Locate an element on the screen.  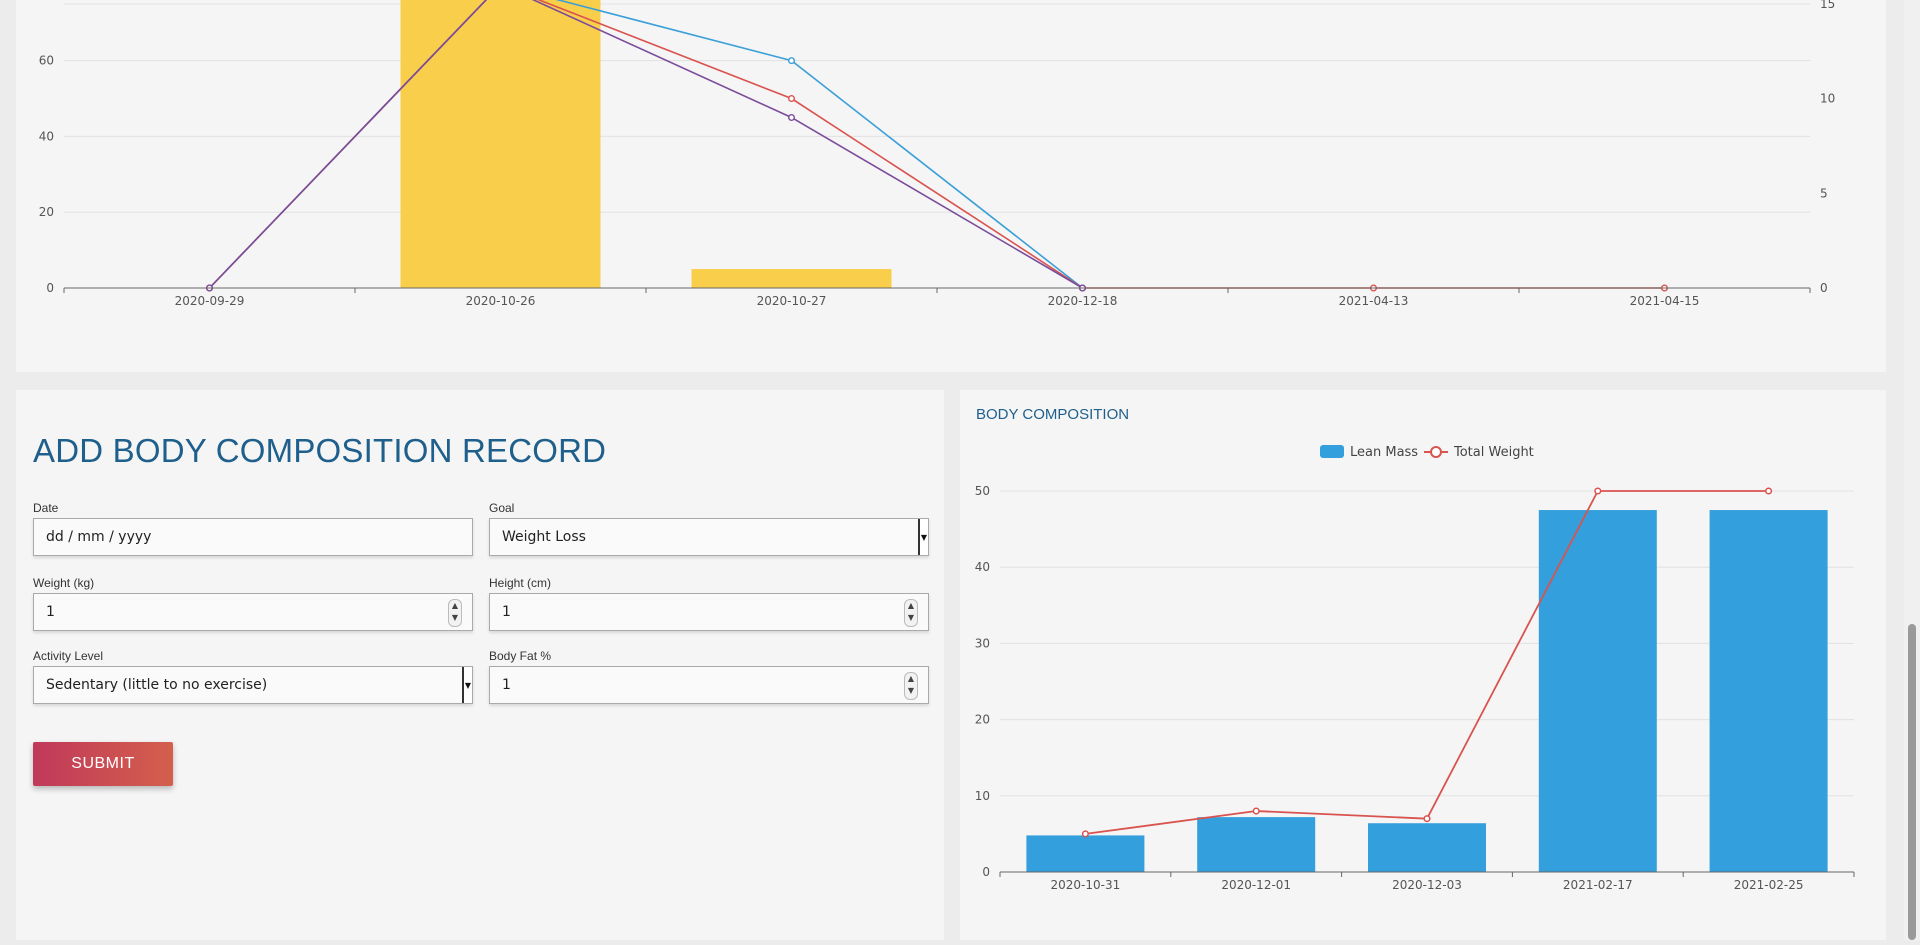
height-input: 1 ▲ ▼ is located at coordinates (709, 612).